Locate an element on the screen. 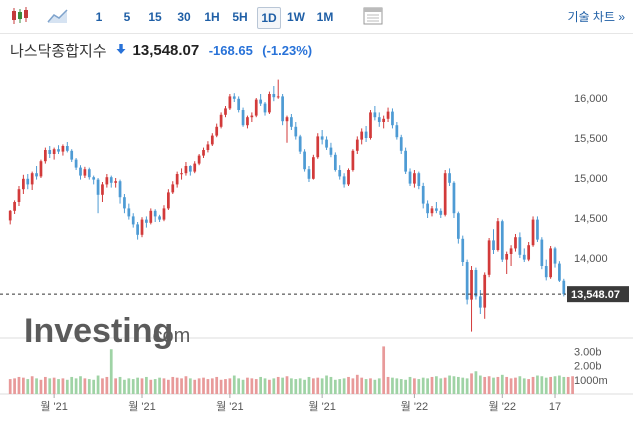 The width and height of the screenshot is (633, 424). volume-tick-label: 3.00b is located at coordinates (588, 352).